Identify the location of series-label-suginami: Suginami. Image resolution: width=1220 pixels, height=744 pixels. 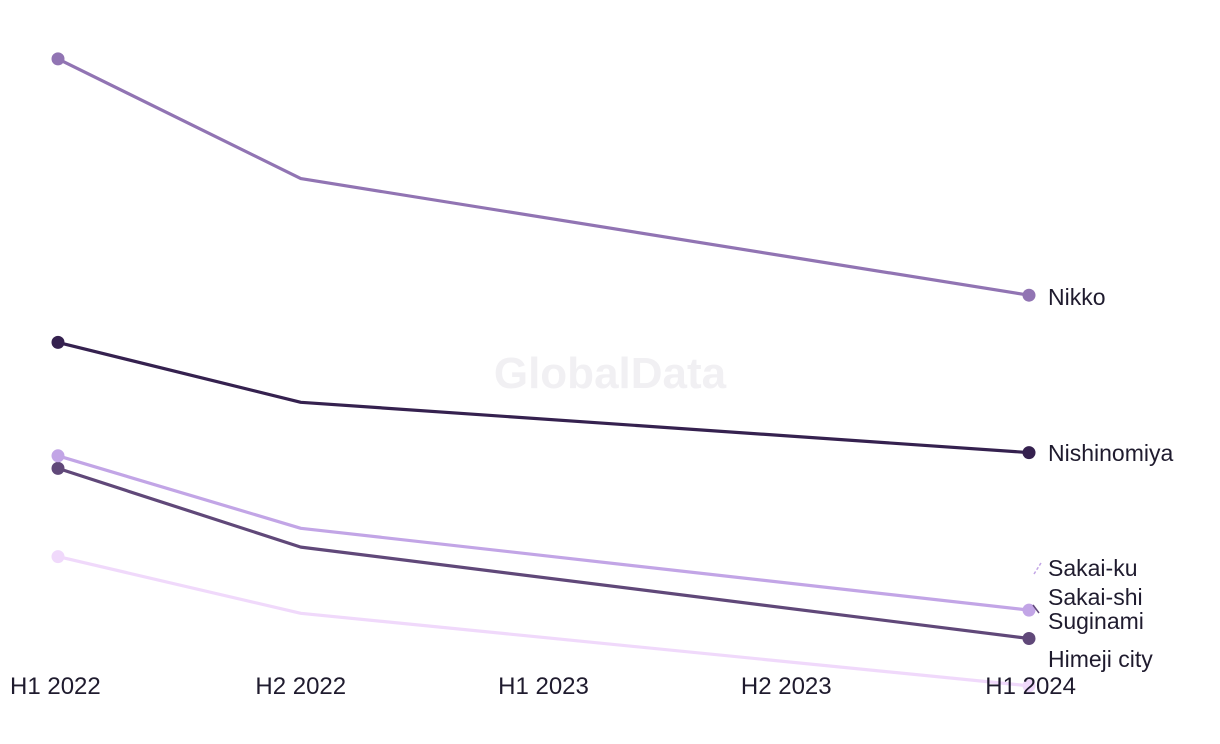
(1096, 621).